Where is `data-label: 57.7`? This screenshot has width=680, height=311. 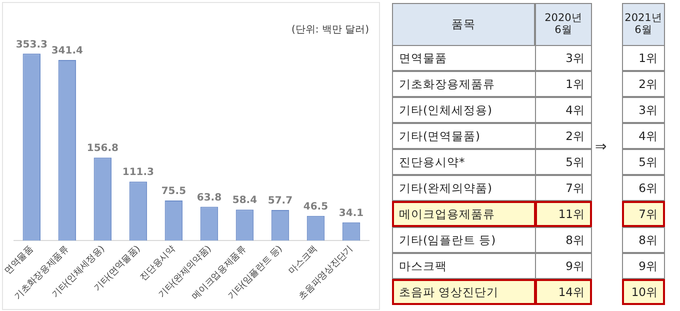
data-label: 57.7 is located at coordinates (280, 201).